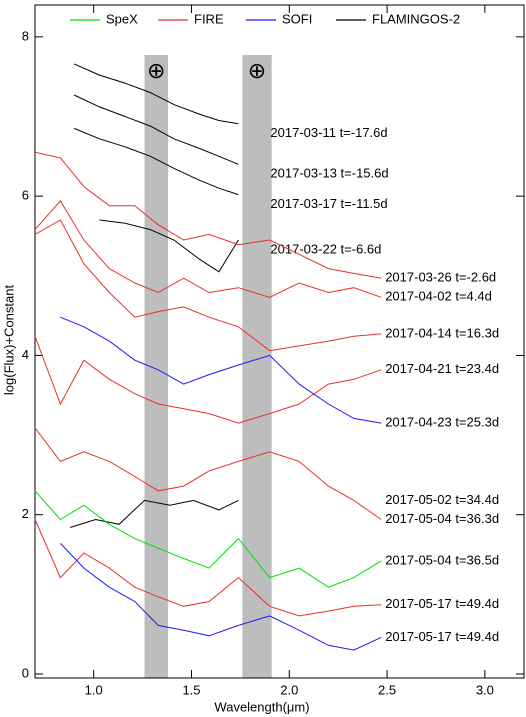  Describe the element at coordinates (325, 248) in the screenshot. I see `spectrum-label: 2017-03-22 t=-6.6d` at that location.